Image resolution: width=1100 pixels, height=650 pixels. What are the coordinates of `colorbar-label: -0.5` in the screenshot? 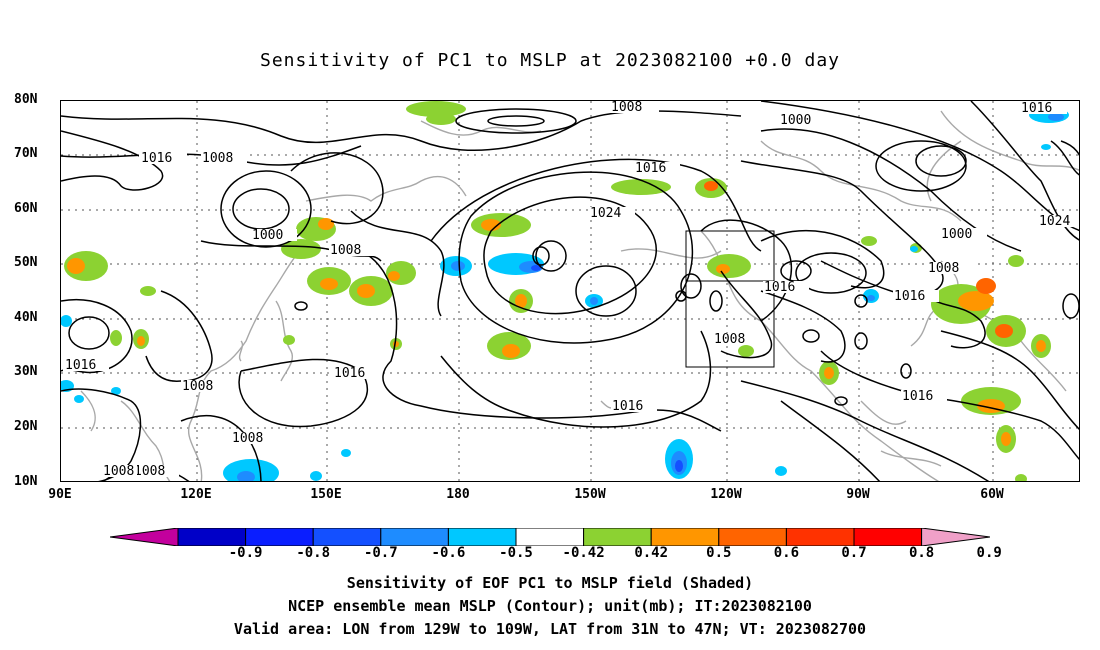 It's located at (516, 553).